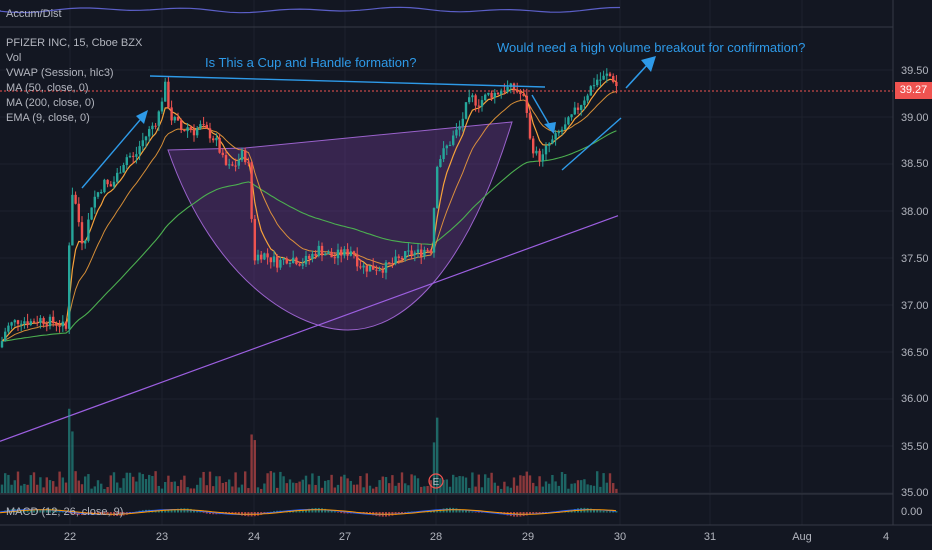 The image size is (932, 550). Describe the element at coordinates (60, 73) in the screenshot. I see `legend-vwap: VWAP (Session, hlc3)` at that location.